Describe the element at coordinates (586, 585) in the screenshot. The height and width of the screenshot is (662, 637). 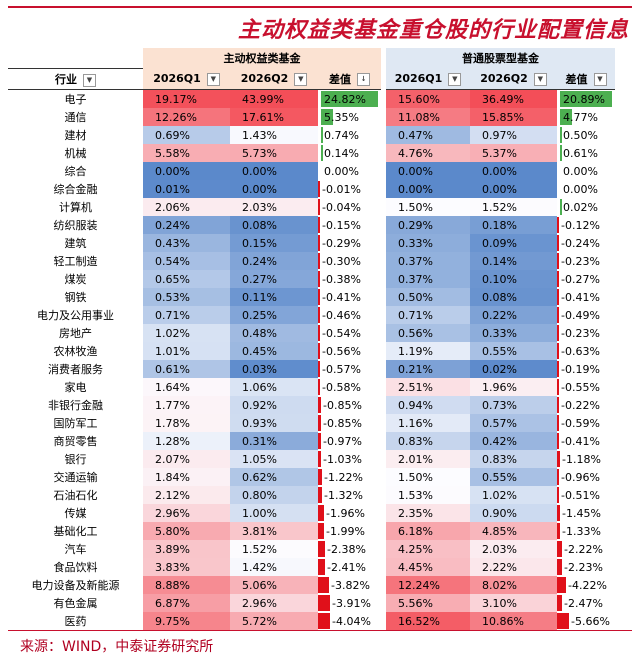
I see `stock-diff-cell: -4.22%` at that location.